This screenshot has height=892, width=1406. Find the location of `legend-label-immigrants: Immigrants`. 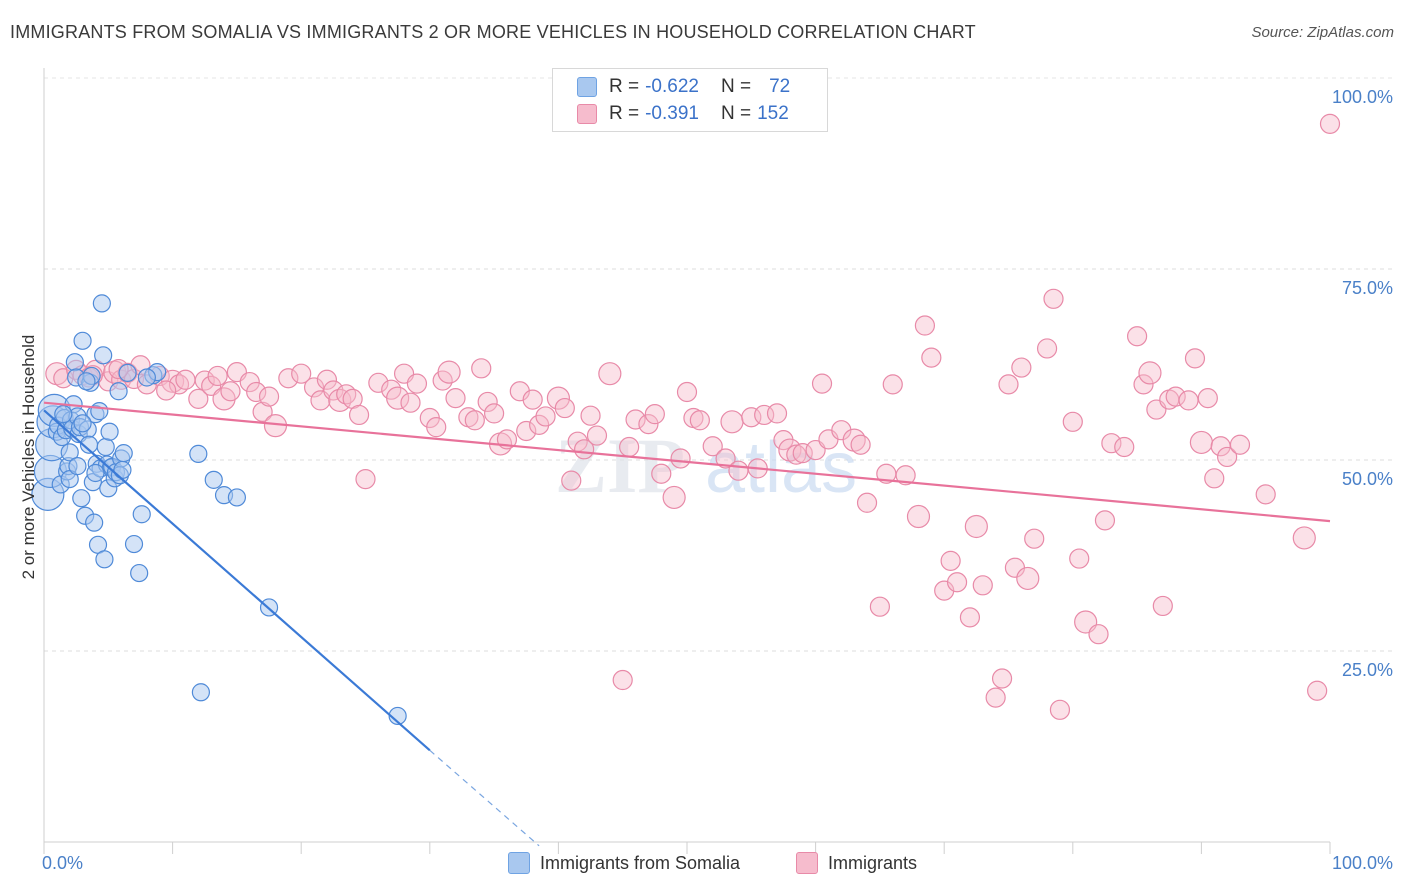

legend-label-immigrants: Immigrants is located at coordinates (873, 862).